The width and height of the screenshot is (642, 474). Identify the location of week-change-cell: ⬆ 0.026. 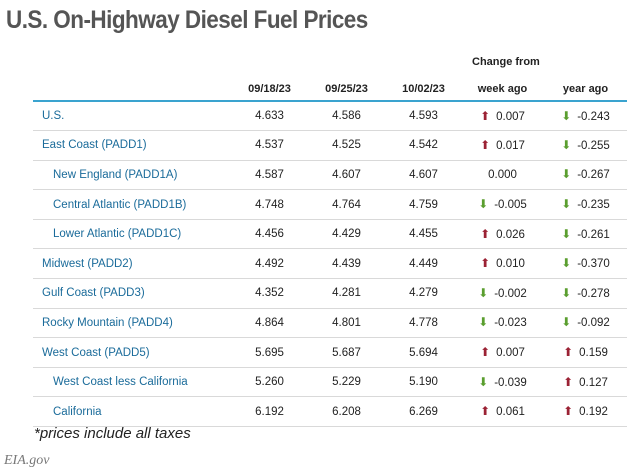
(502, 234).